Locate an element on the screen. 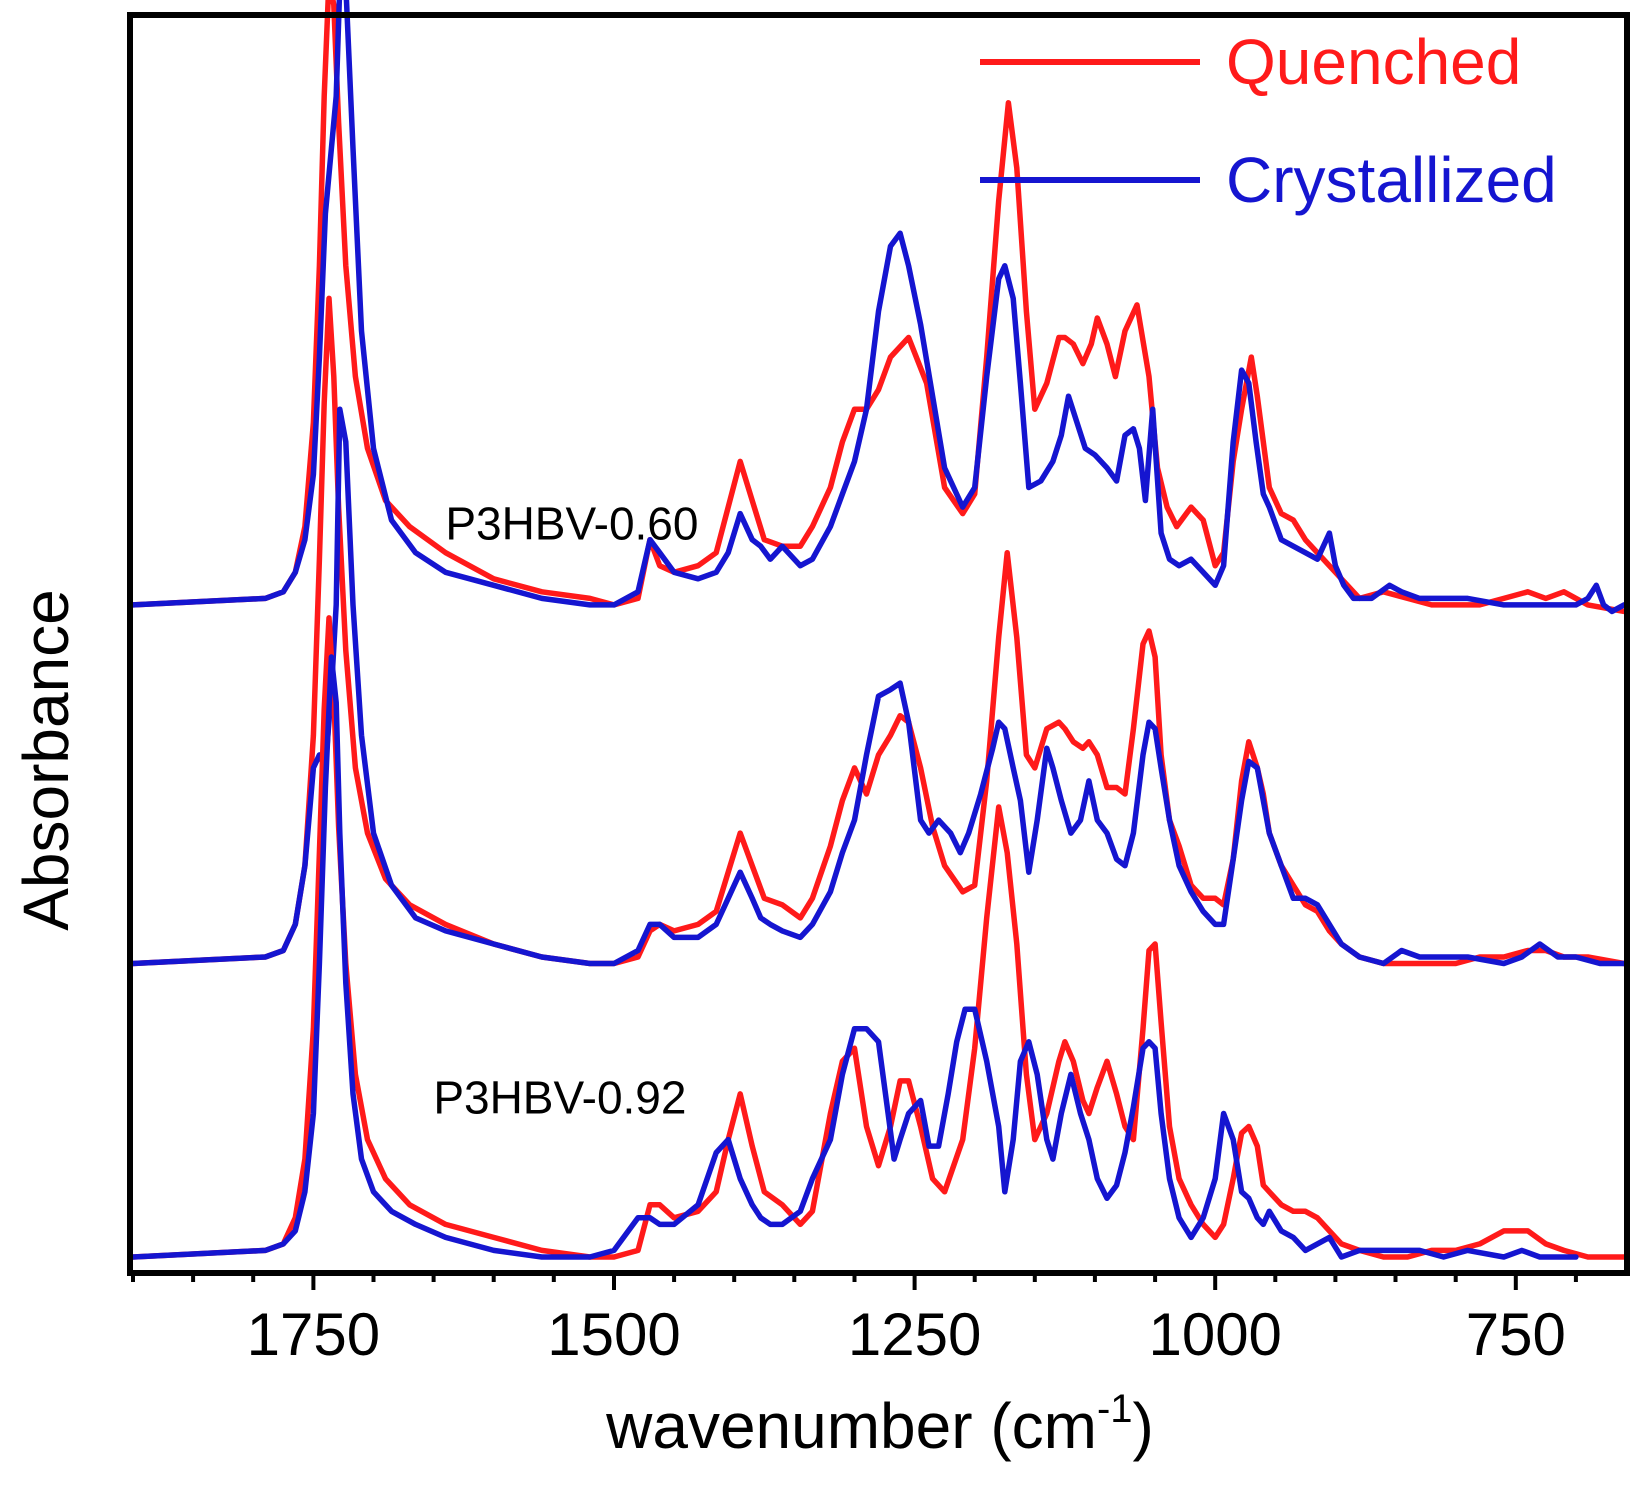  sample-label-2: P3HBV-0.92 is located at coordinates (559, 1098).